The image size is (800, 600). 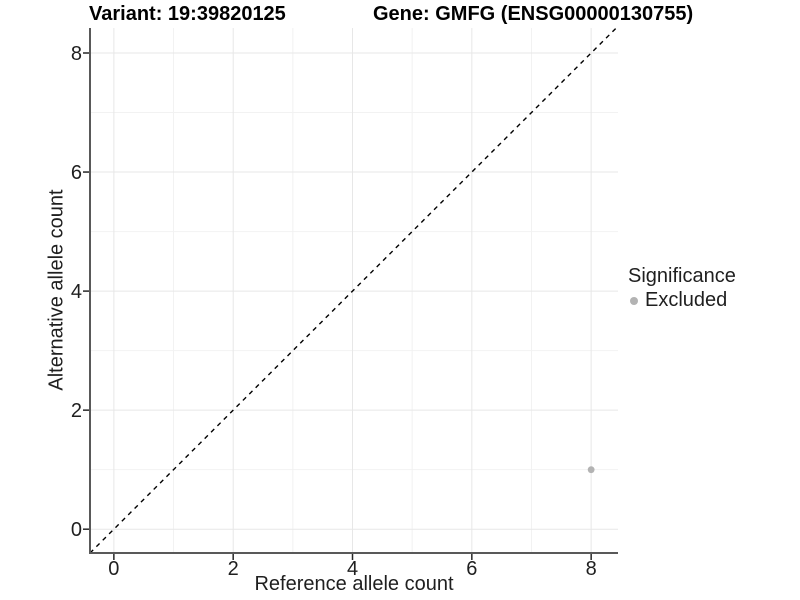 I want to click on legend-title: Significance, so click(x=682, y=276).